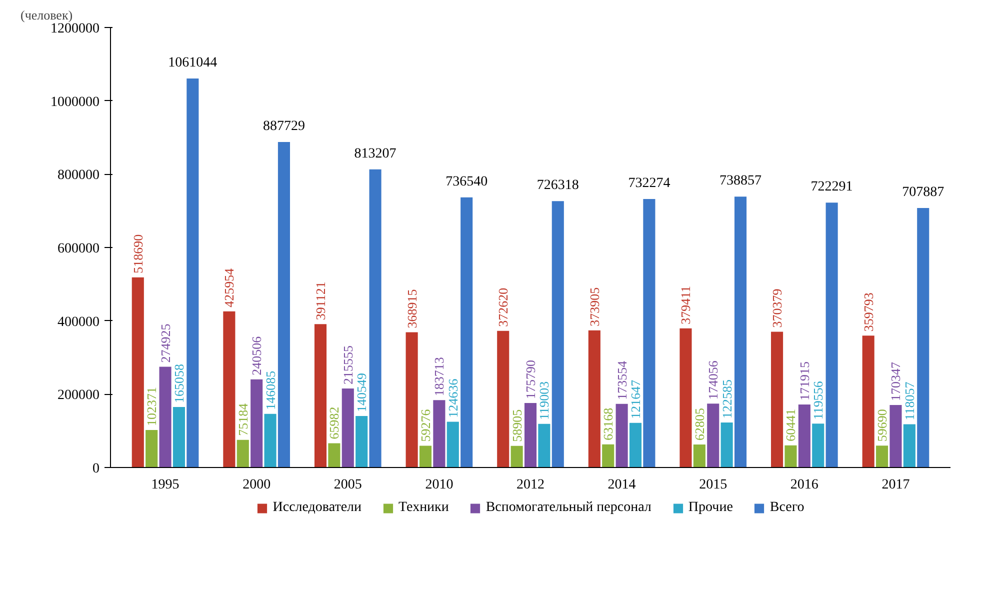 This screenshot has height=606, width=983. Describe the element at coordinates (530, 485) in the screenshot. I see `x-tick-label: 2012` at that location.